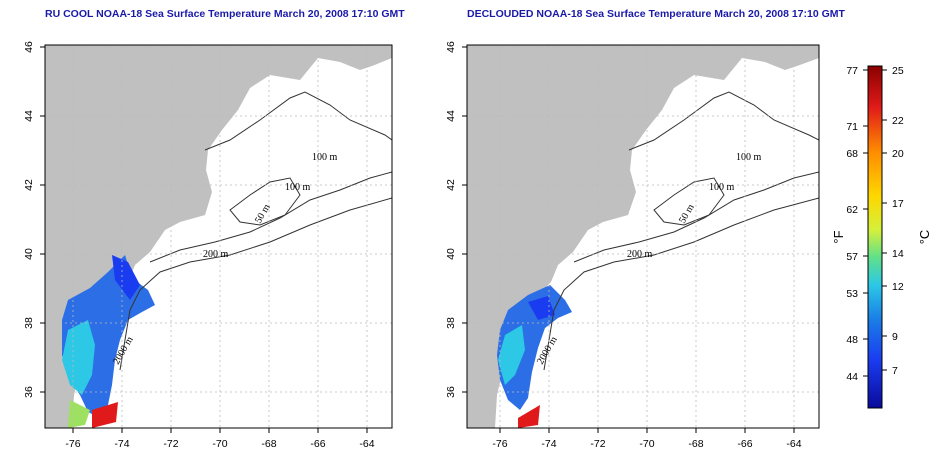 The image size is (950, 475). I want to click on left-x-tick: -72, so click(170, 444).